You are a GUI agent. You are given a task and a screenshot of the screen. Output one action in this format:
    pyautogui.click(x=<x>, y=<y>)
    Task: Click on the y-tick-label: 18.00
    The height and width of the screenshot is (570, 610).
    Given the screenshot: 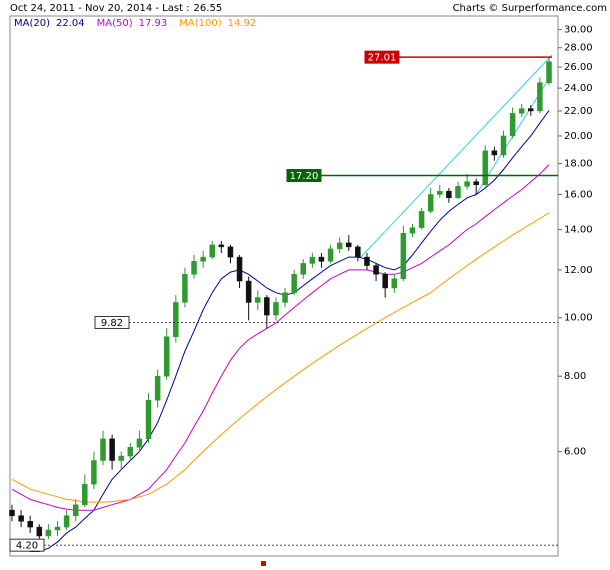 What is the action you would take?
    pyautogui.click(x=578, y=164)
    